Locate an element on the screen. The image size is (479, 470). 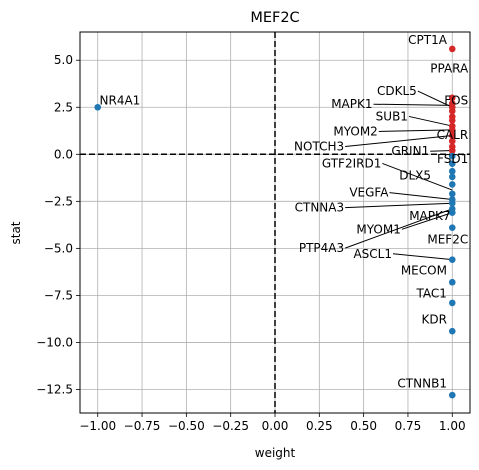
point-annotation: GRIN1 is located at coordinates (410, 151).